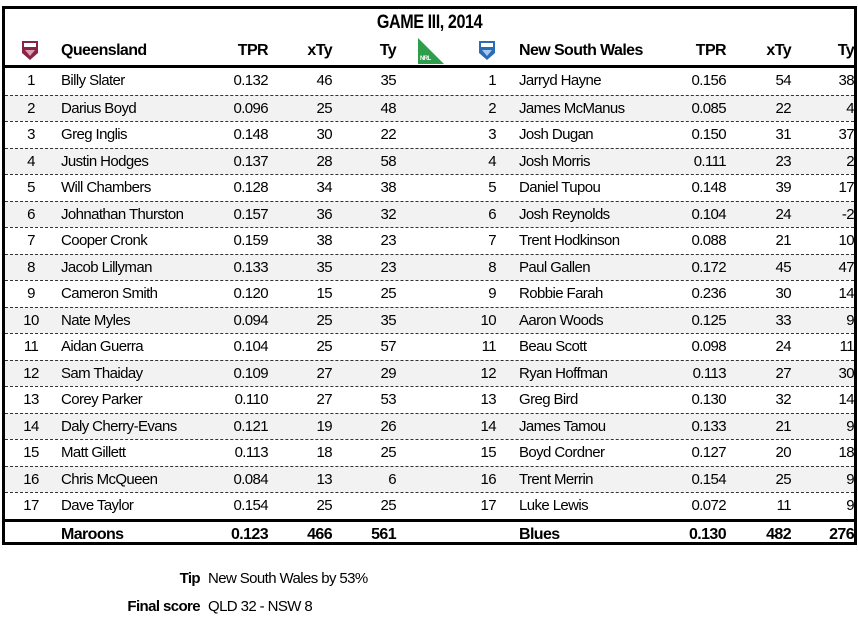 The width and height of the screenshot is (858, 621). What do you see at coordinates (324, 452) in the screenshot?
I see `home-xty: 18` at bounding box center [324, 452].